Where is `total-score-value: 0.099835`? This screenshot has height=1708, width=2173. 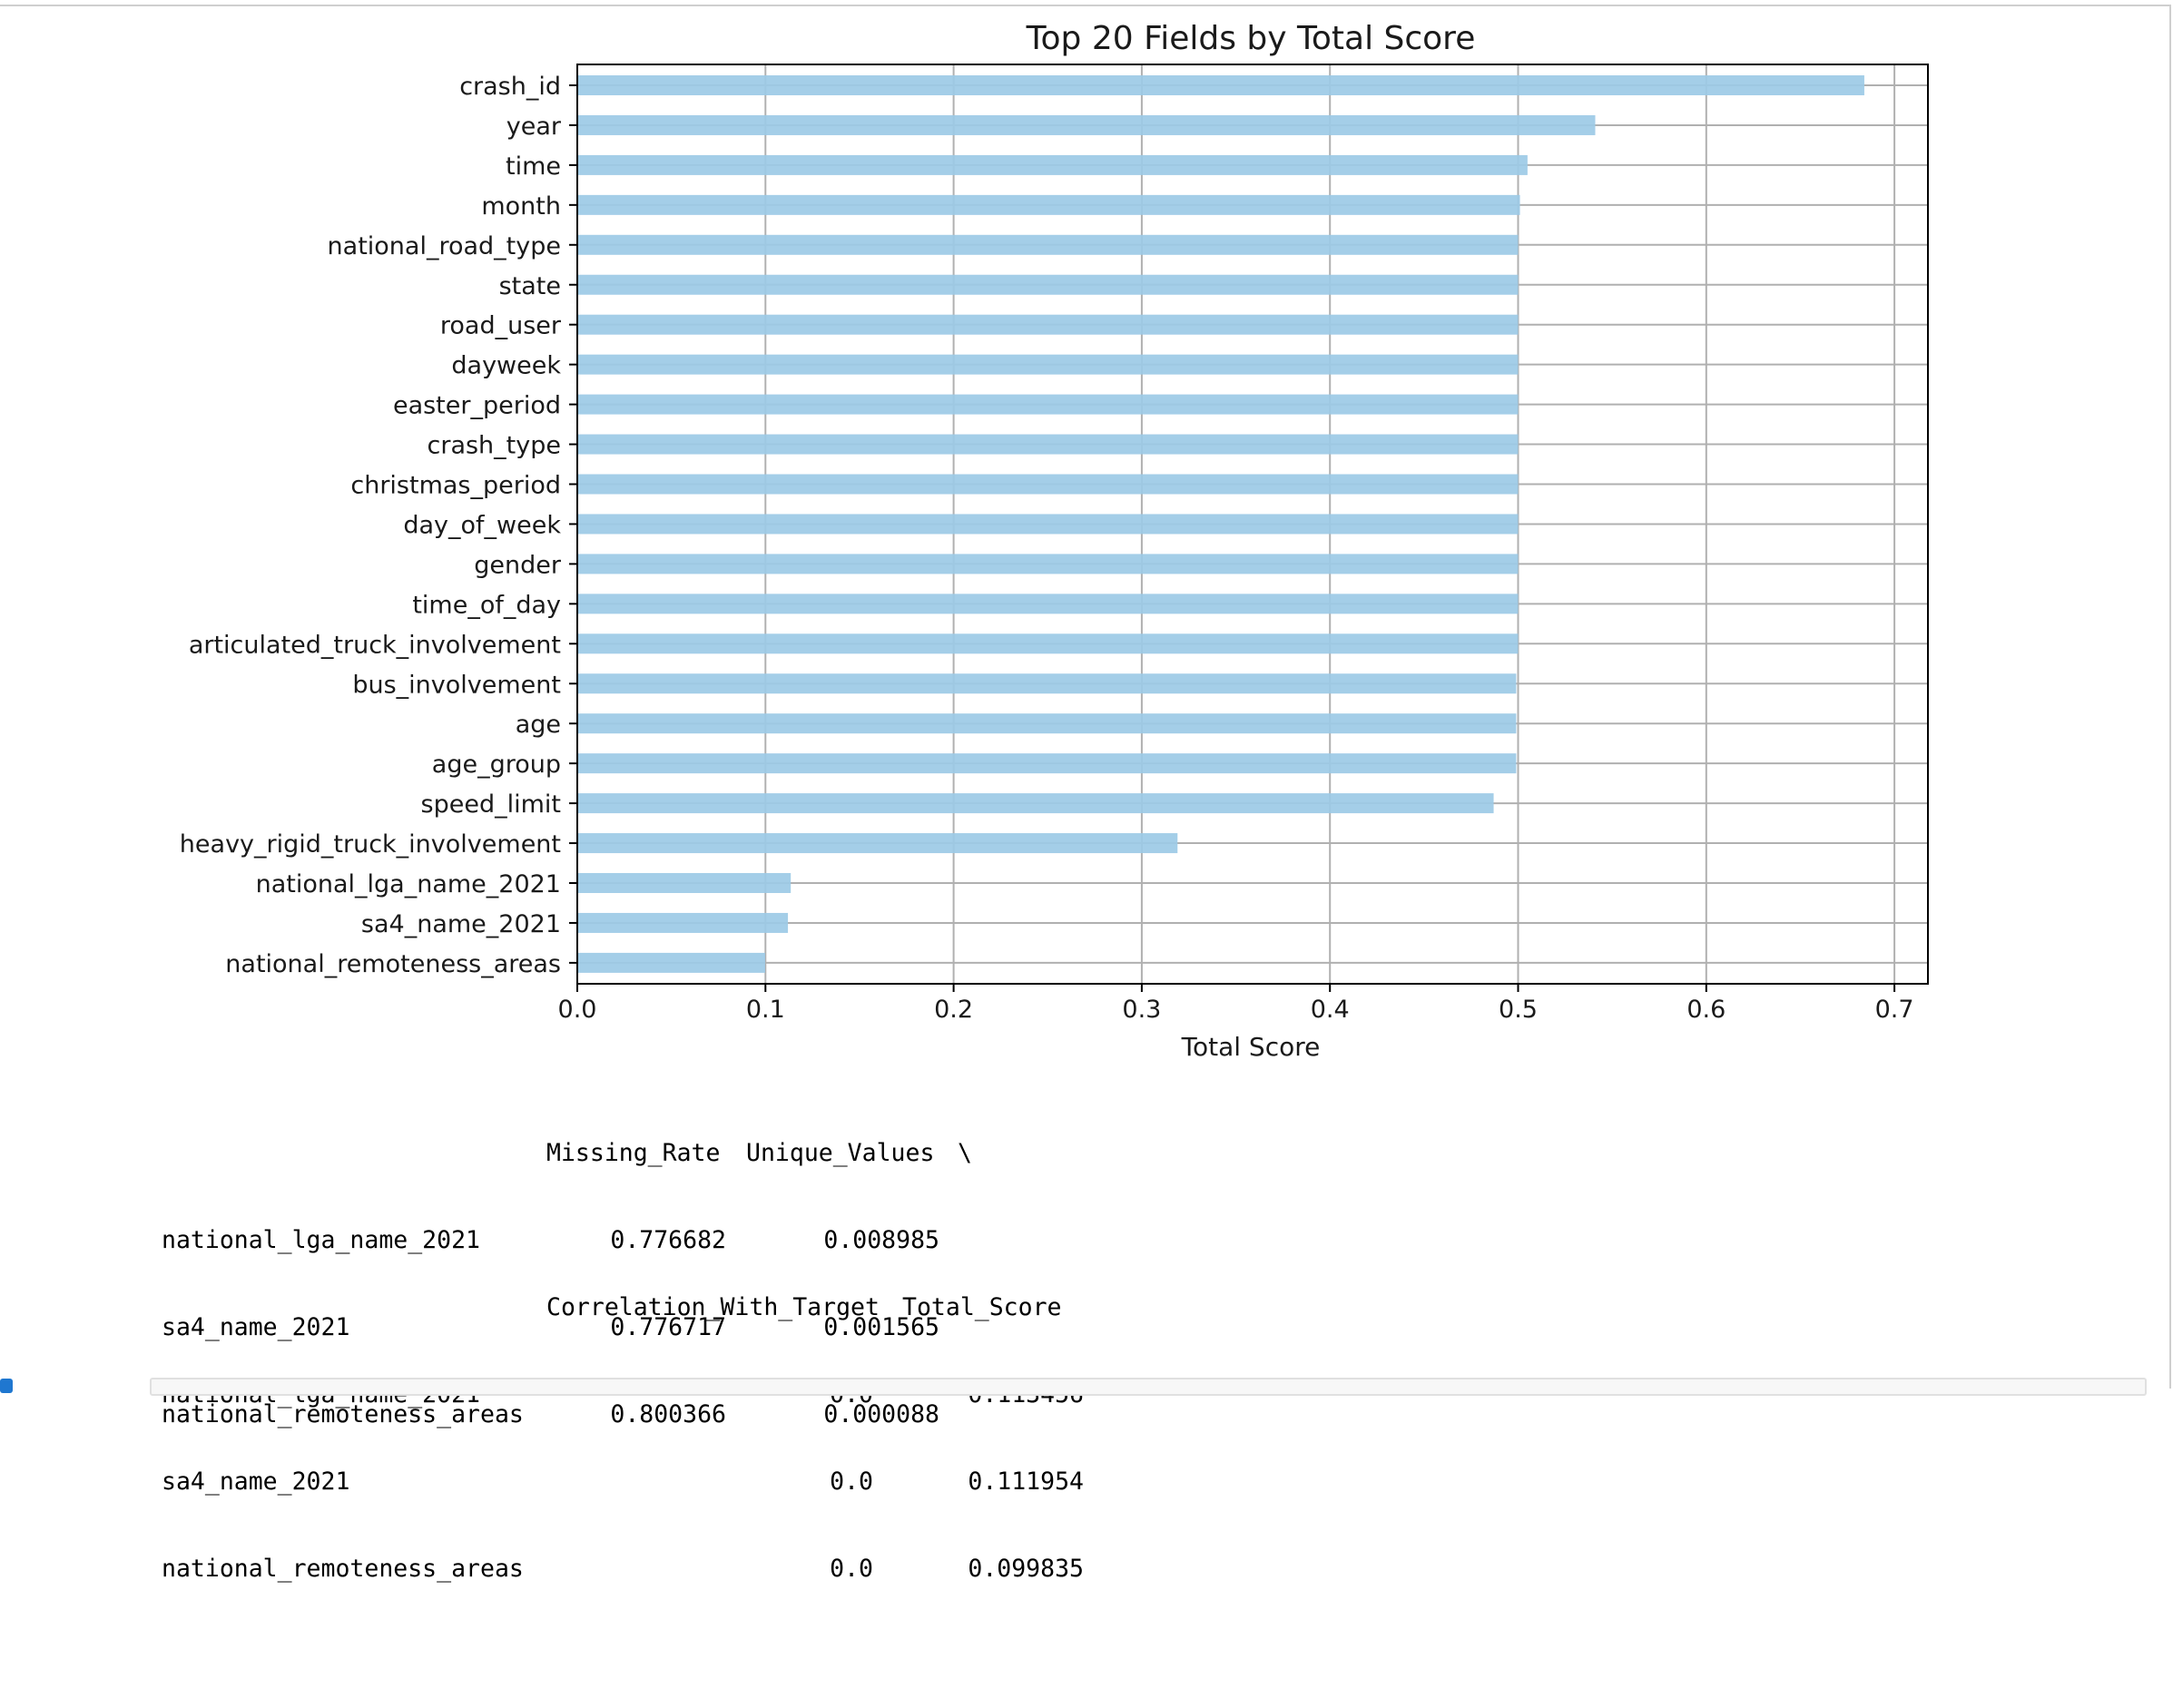
total-score-value: 0.099835 is located at coordinates (1026, 1569).